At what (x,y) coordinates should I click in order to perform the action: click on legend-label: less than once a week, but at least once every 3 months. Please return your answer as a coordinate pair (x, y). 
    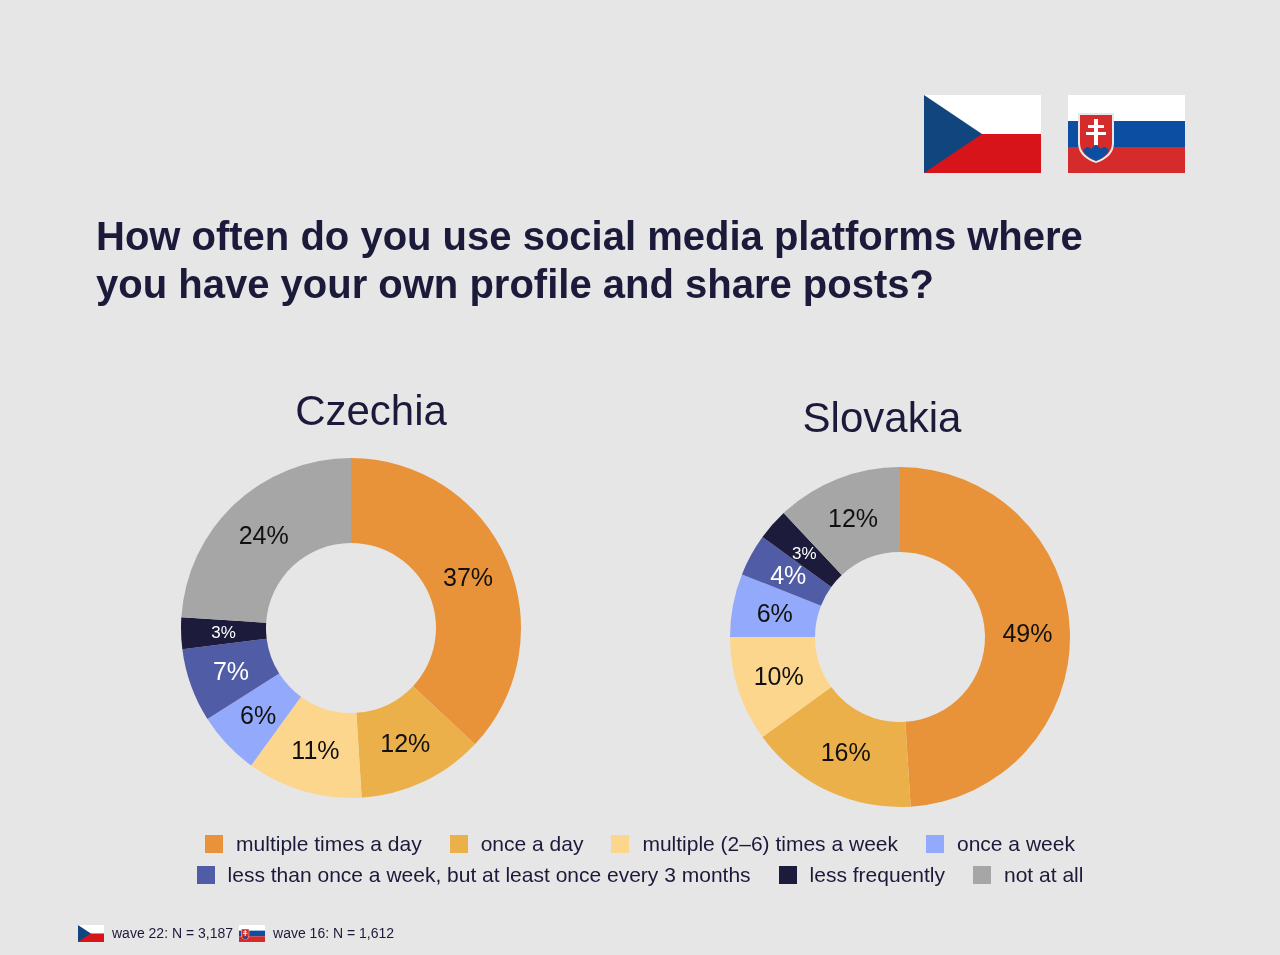
    Looking at the image, I should click on (489, 875).